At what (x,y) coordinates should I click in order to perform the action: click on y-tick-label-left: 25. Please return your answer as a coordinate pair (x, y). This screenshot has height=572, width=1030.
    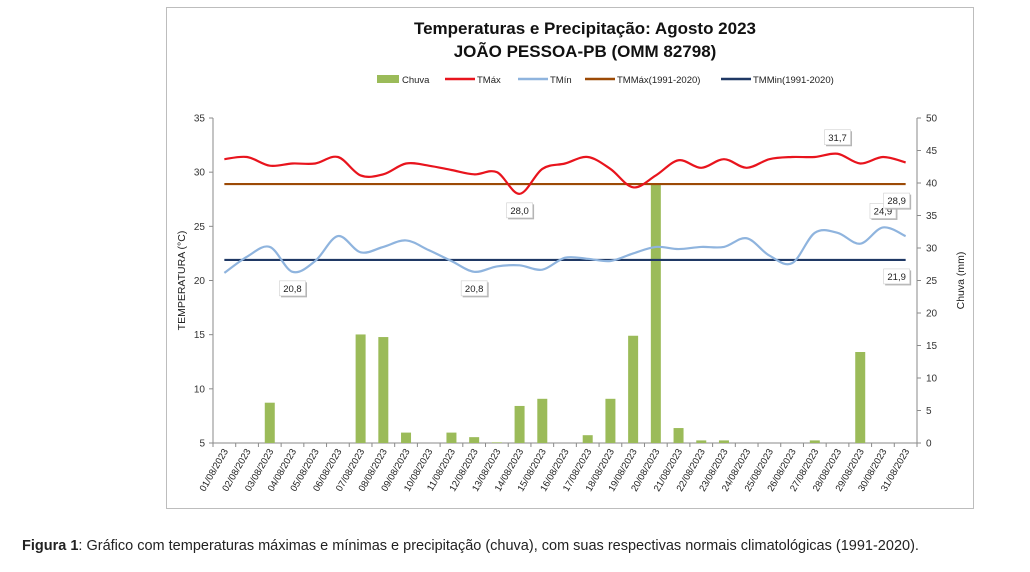
    Looking at the image, I should click on (200, 227).